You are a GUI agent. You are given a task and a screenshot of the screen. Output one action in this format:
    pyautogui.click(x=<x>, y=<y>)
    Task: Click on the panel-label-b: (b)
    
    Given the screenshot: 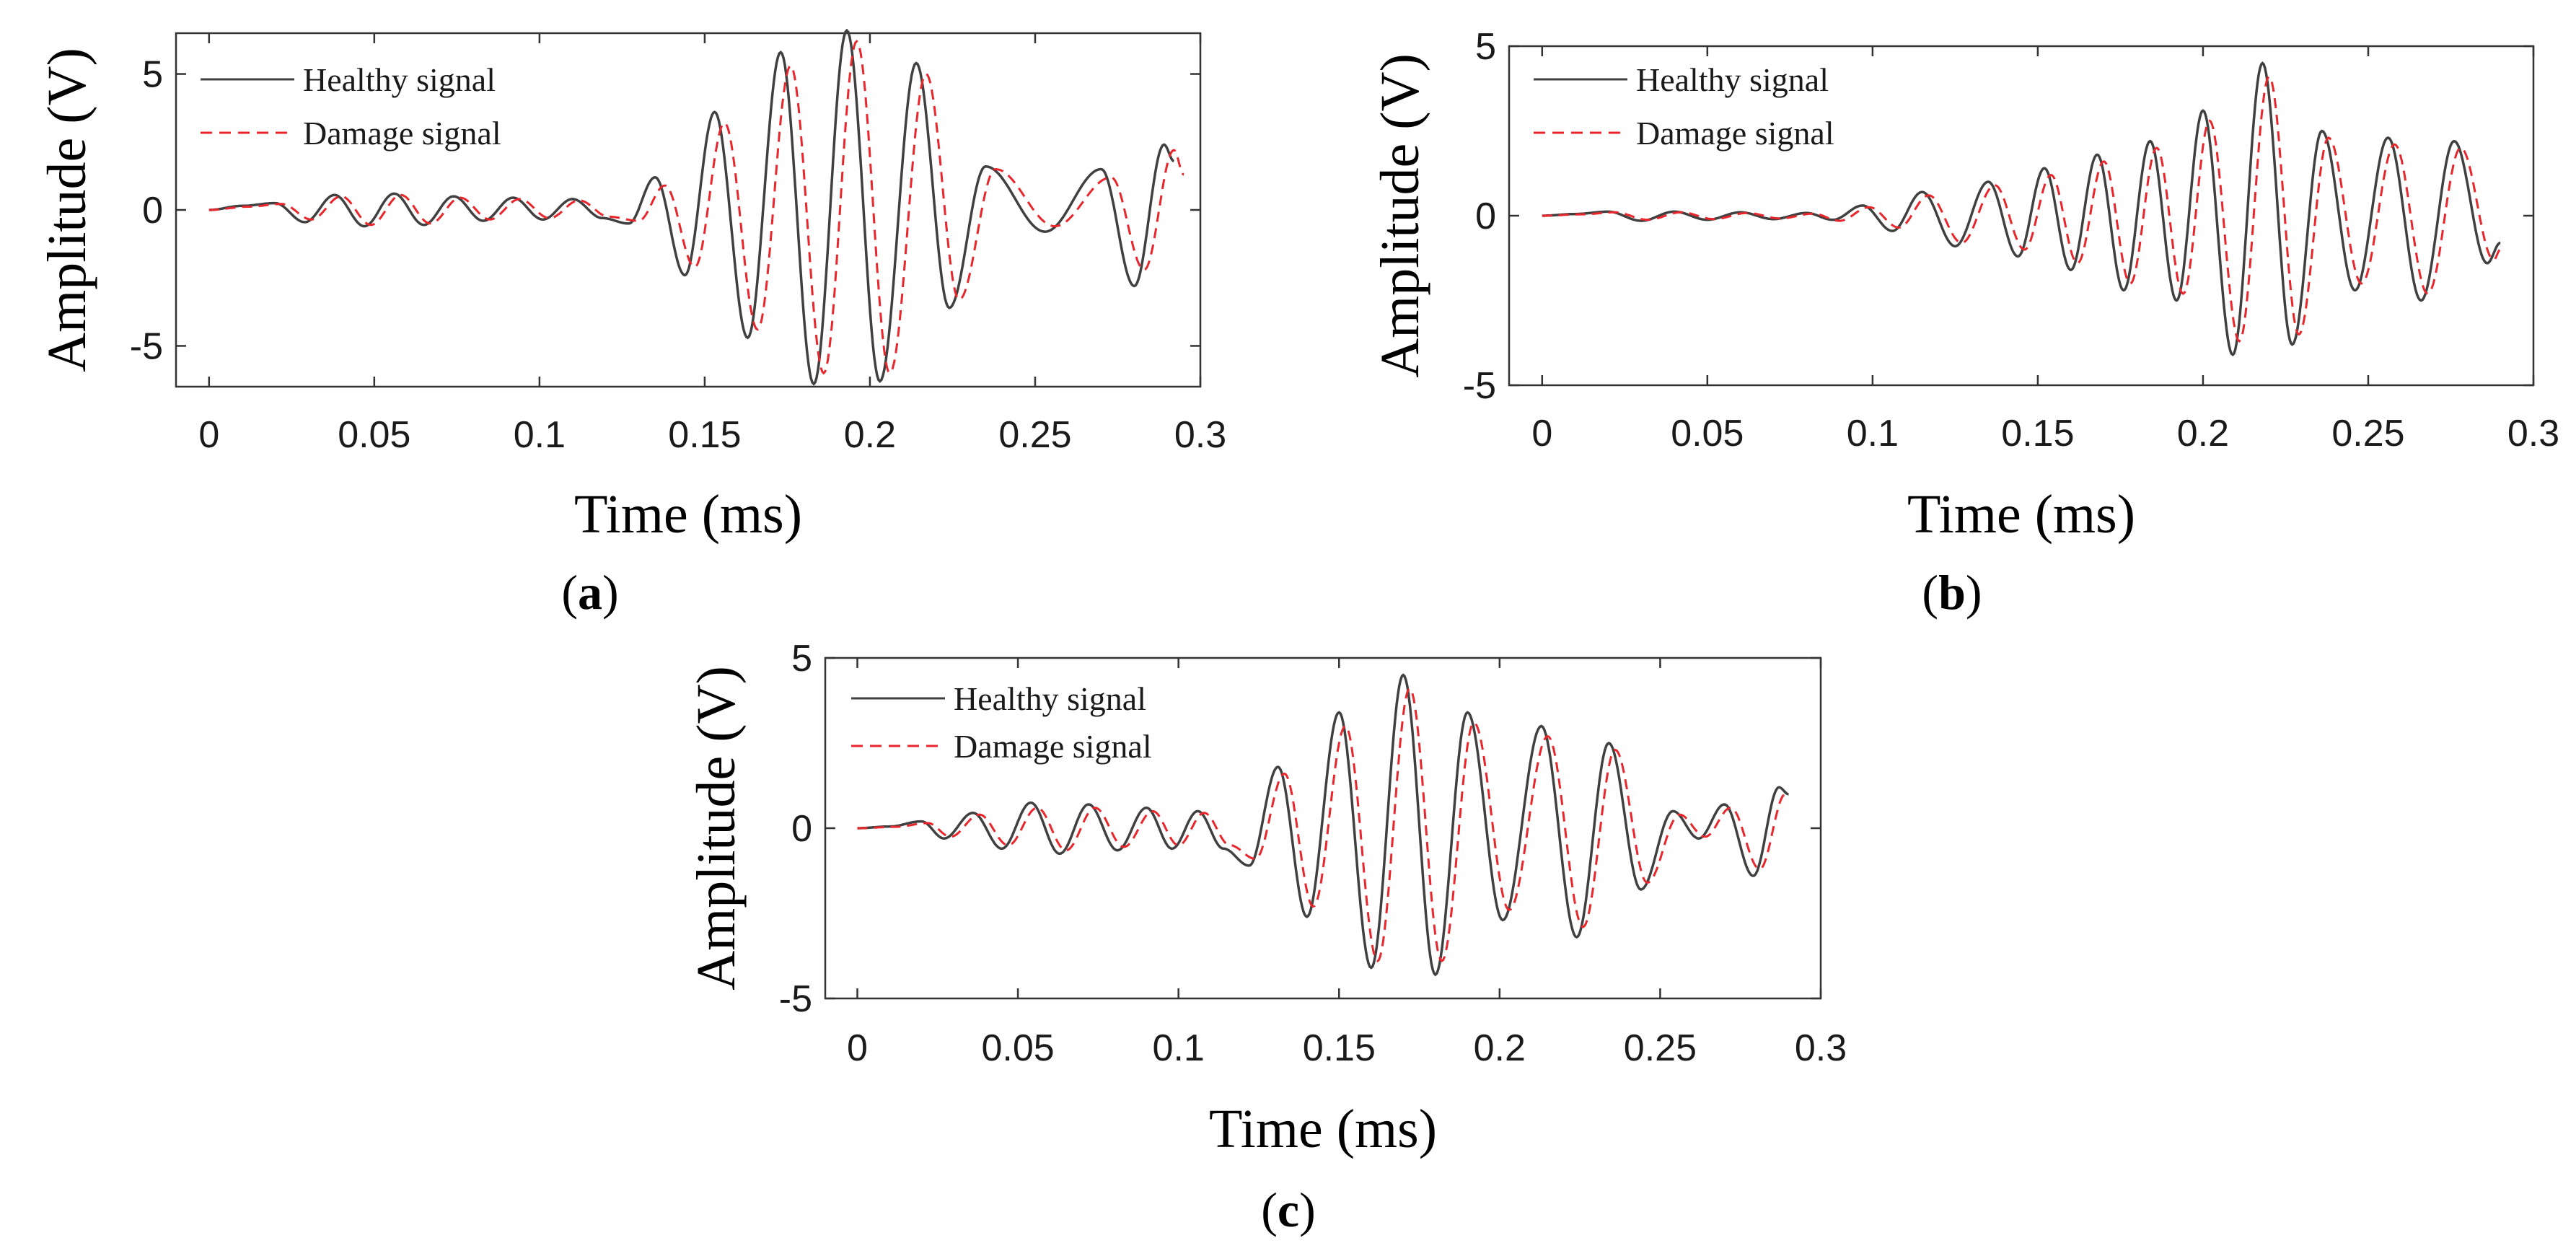 What is the action you would take?
    pyautogui.click(x=1952, y=592)
    